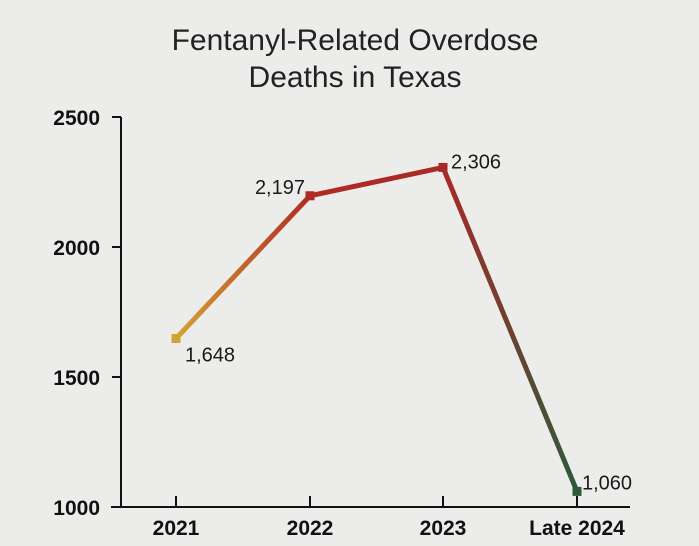 Image resolution: width=699 pixels, height=546 pixels. Describe the element at coordinates (76, 248) in the screenshot. I see `y-tick-label: 2000` at that location.